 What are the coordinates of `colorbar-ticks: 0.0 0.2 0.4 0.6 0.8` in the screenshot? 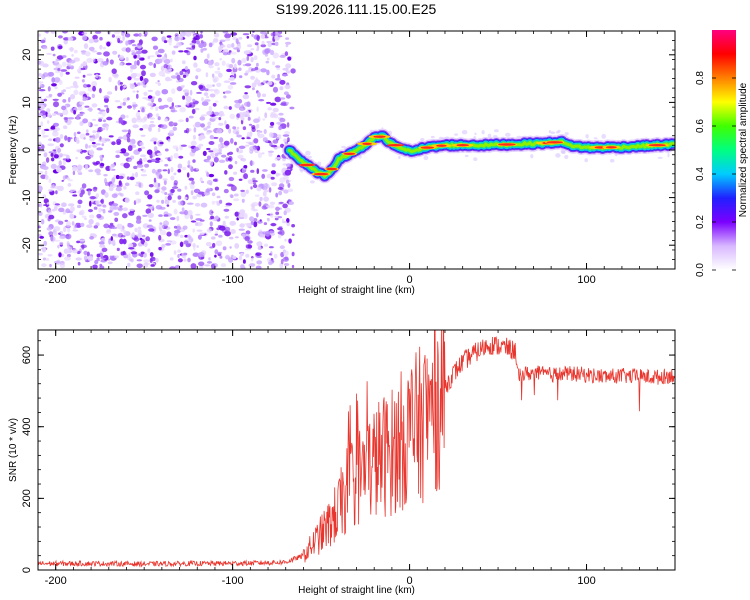 It's located at (715, 174).